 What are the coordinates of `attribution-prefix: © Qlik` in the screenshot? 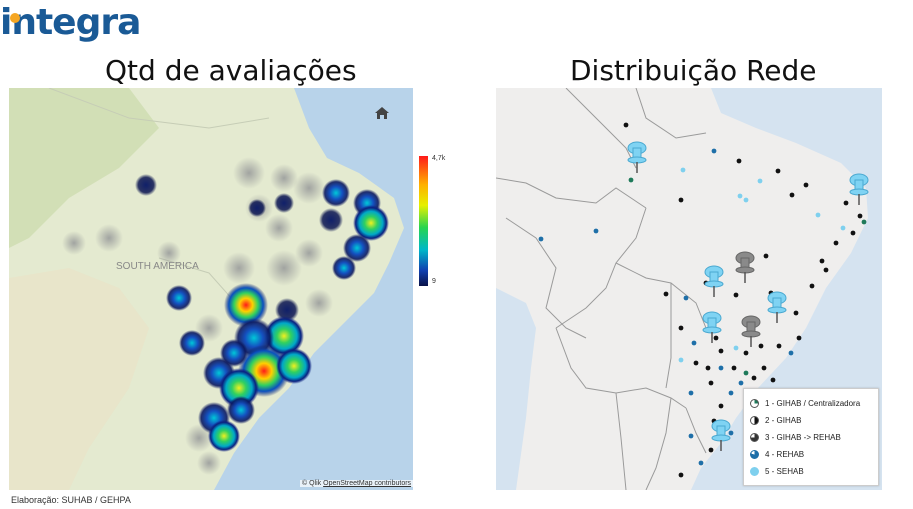 It's located at (312, 483).